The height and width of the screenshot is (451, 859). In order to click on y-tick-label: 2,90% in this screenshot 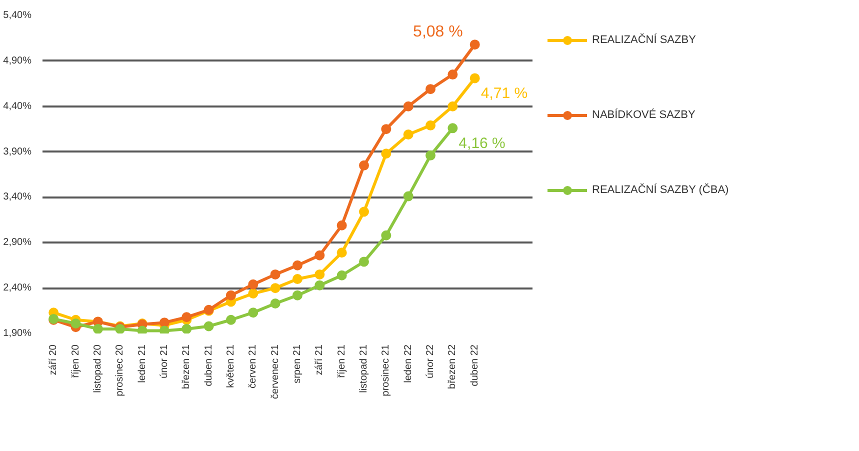, I will do `click(17, 242)`.